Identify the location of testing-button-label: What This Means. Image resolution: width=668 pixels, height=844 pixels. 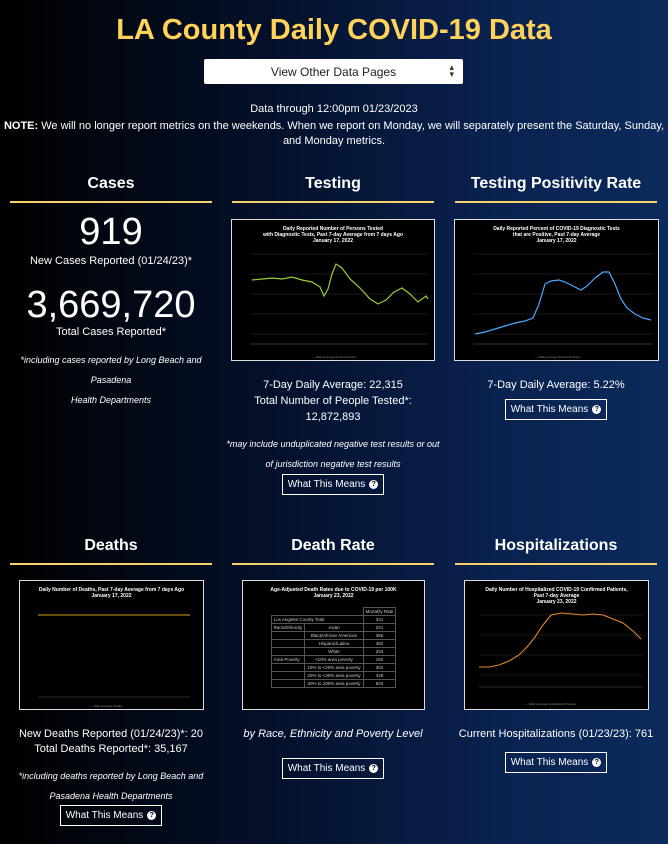
(326, 484).